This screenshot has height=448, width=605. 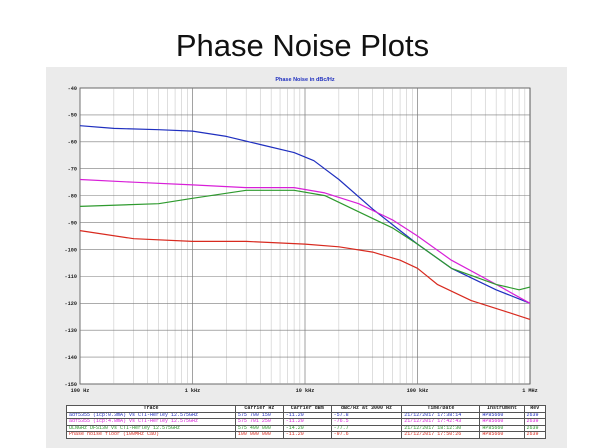 I want to click on legend-cell: 21/12/2017 17:38:14, so click(x=441, y=415).